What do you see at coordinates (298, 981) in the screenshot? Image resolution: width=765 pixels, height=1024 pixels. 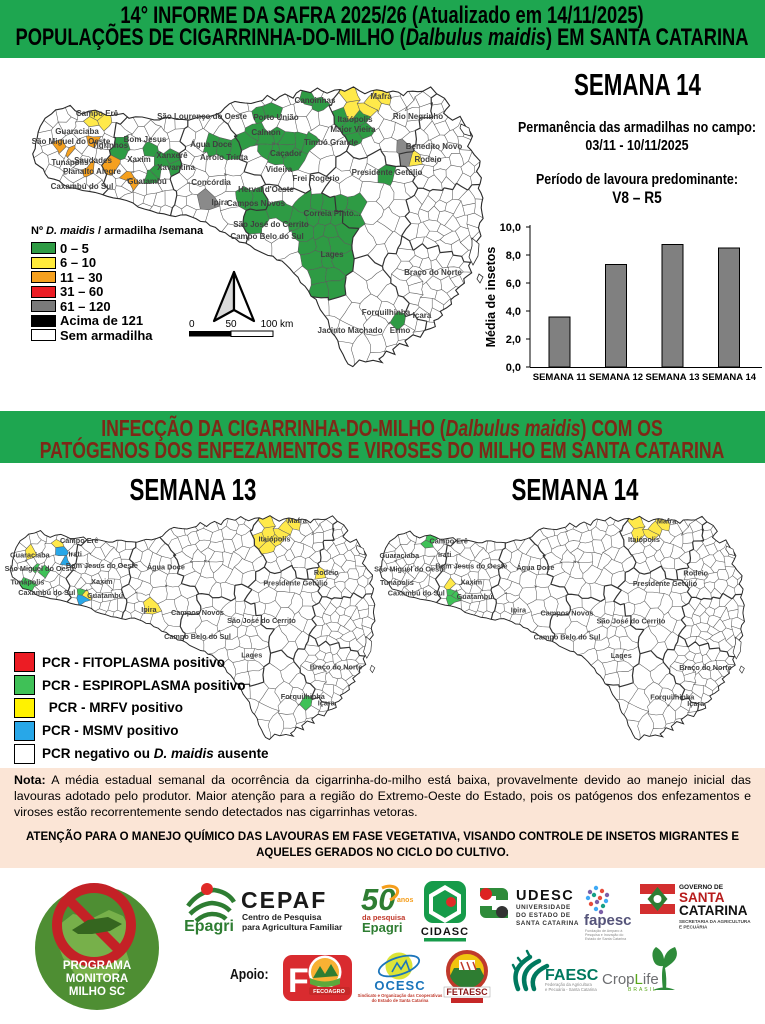 I see `svg-text: F` at bounding box center [298, 981].